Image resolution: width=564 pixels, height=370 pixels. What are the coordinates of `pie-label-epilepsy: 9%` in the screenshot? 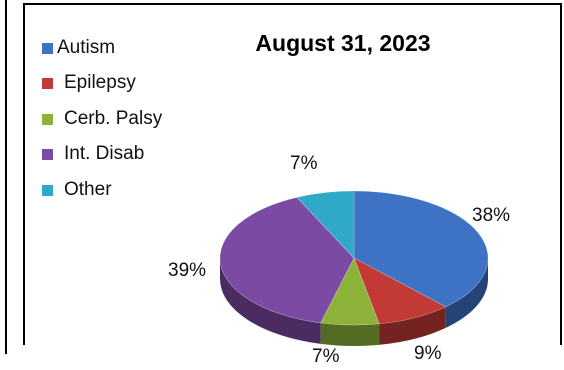 It's located at (428, 353).